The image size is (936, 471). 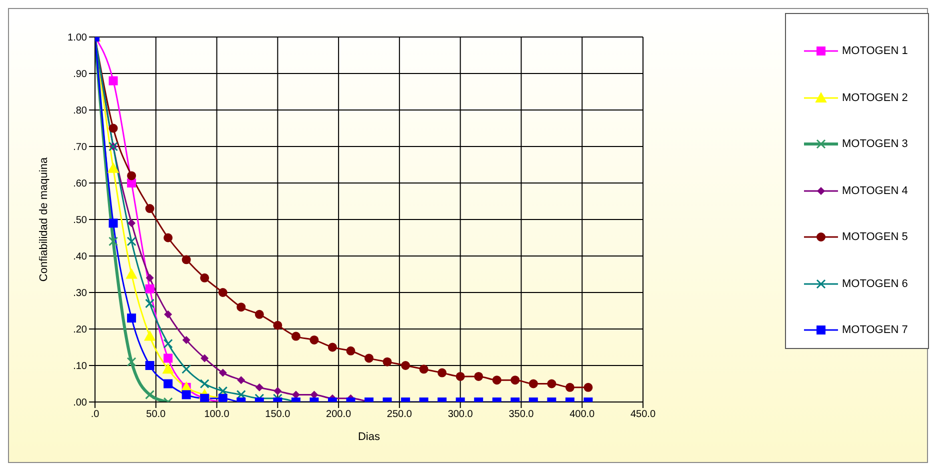 I want to click on y-tick-label: .30, so click(x=80, y=294).